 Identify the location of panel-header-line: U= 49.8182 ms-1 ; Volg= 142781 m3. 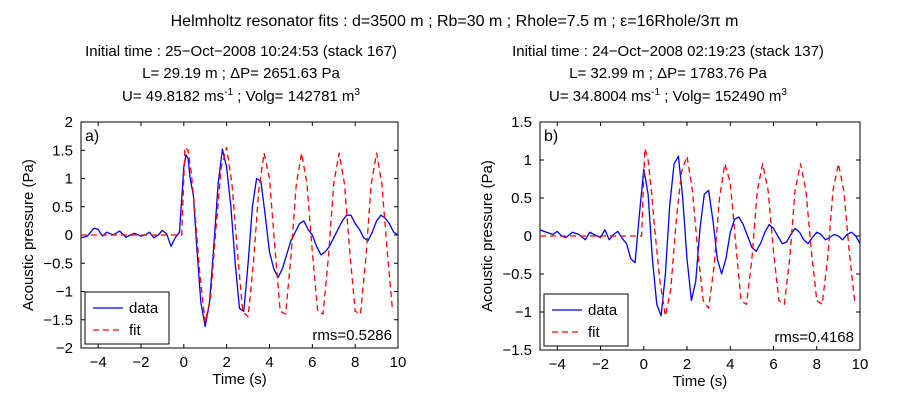
(241, 96).